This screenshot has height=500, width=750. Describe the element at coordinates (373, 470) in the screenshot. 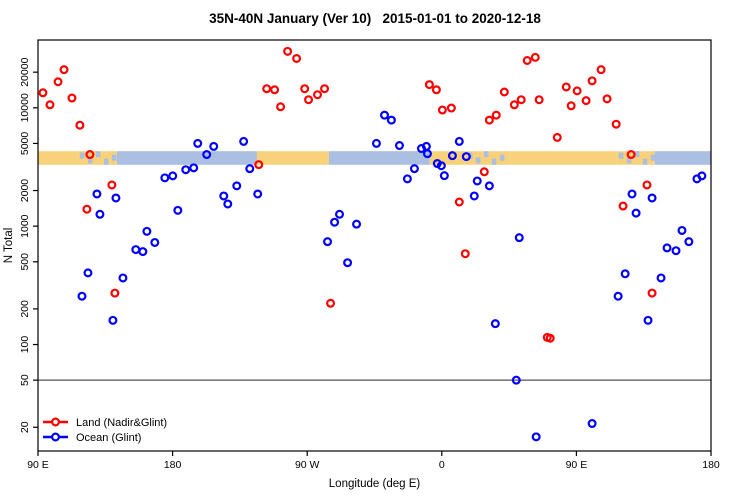

I see `x-axis: 90 E 180 90 W 0 90 E 180 Longitude (deg E)` at that location.